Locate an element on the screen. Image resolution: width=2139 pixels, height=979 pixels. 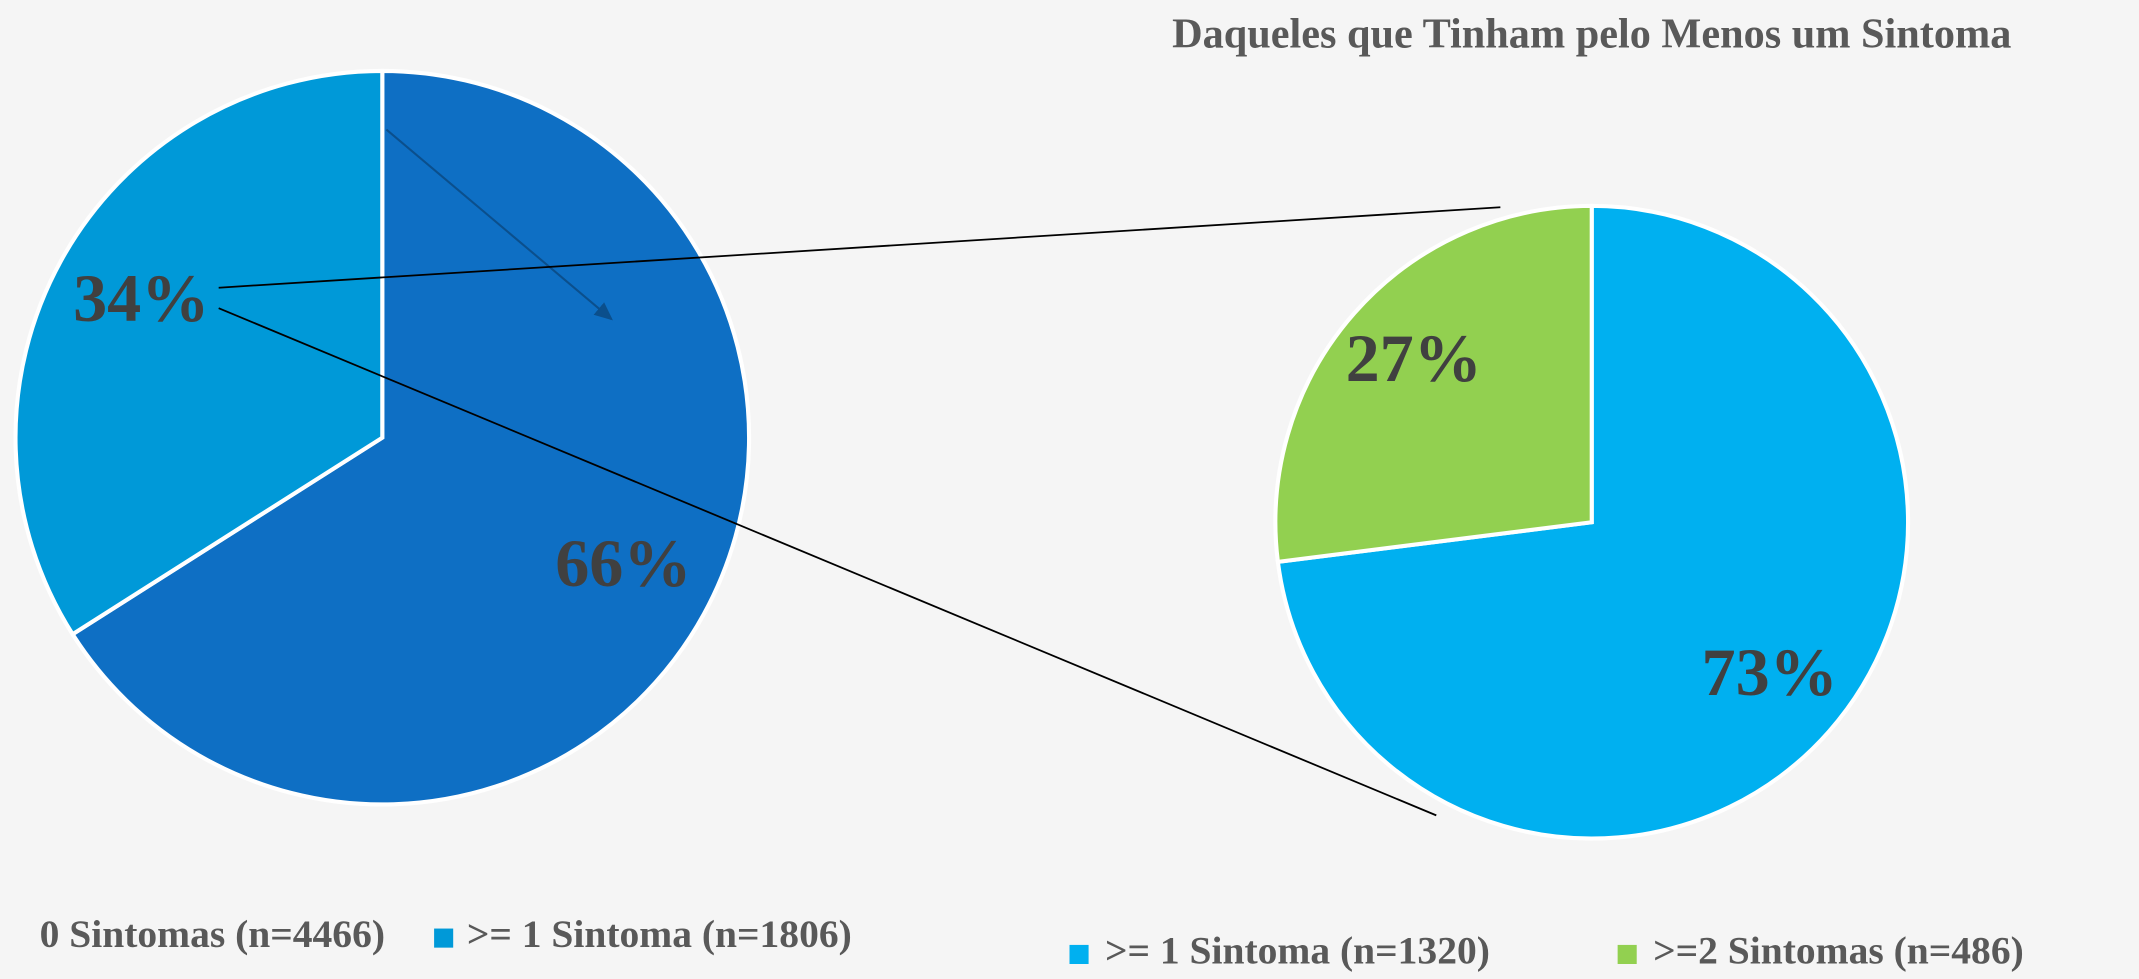
data-label: 27% is located at coordinates (1414, 358).